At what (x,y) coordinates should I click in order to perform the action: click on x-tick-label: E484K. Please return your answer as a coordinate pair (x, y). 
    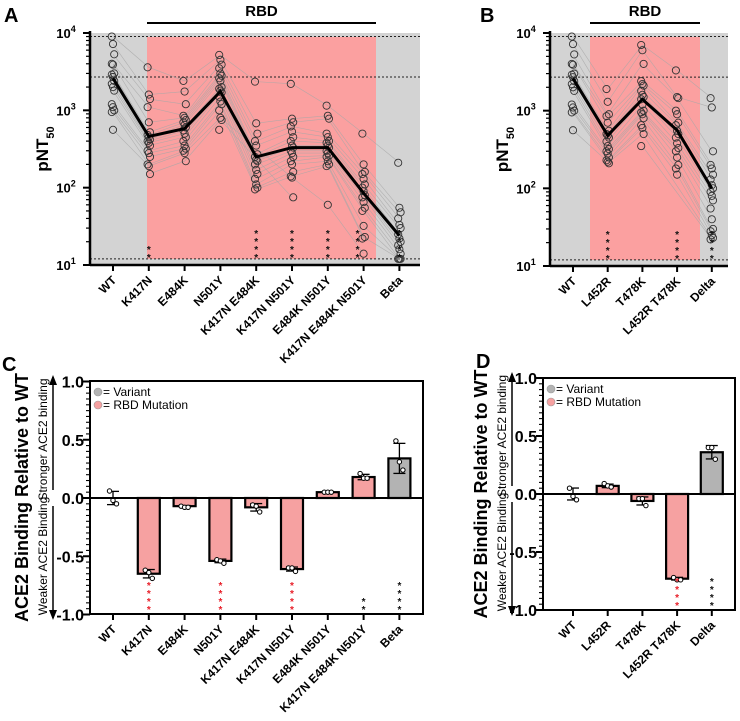
    Looking at the image, I should click on (173, 640).